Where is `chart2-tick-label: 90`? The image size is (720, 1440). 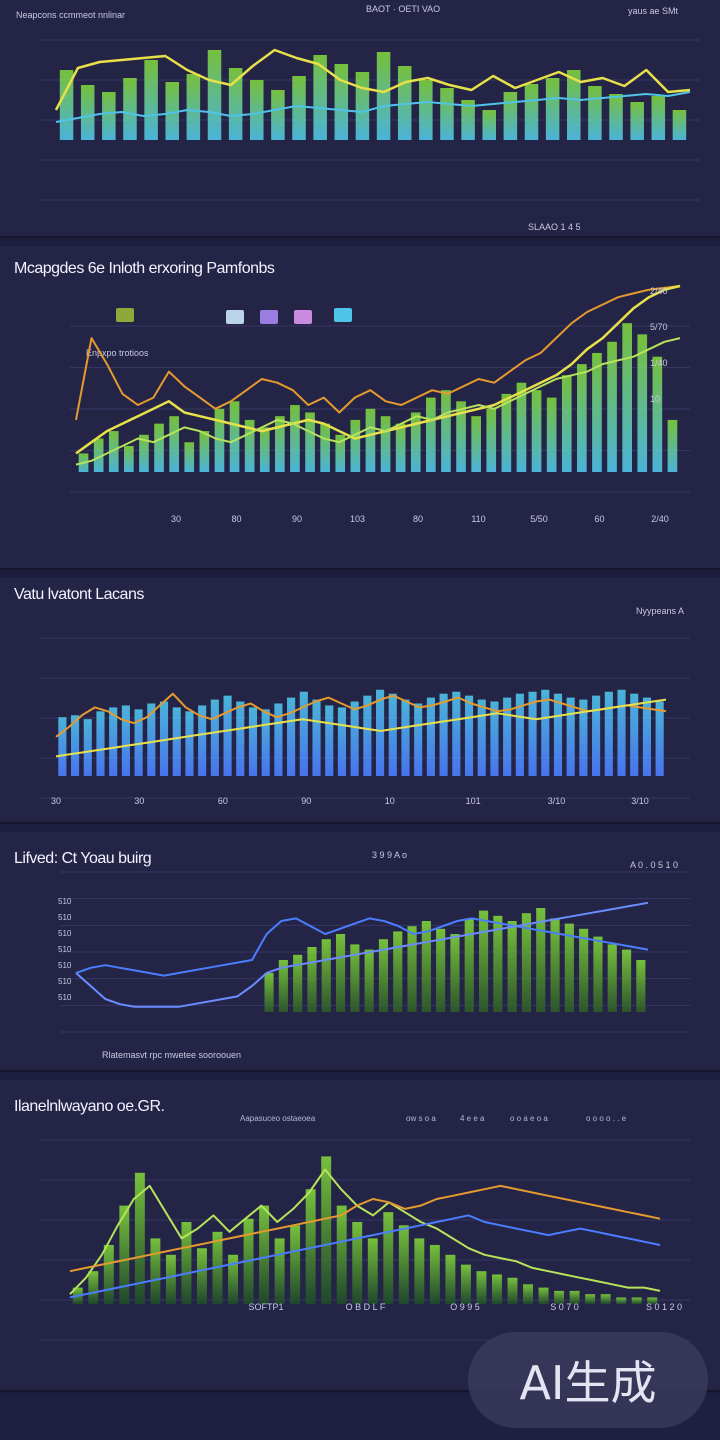 chart2-tick-label: 90 is located at coordinates (297, 519).